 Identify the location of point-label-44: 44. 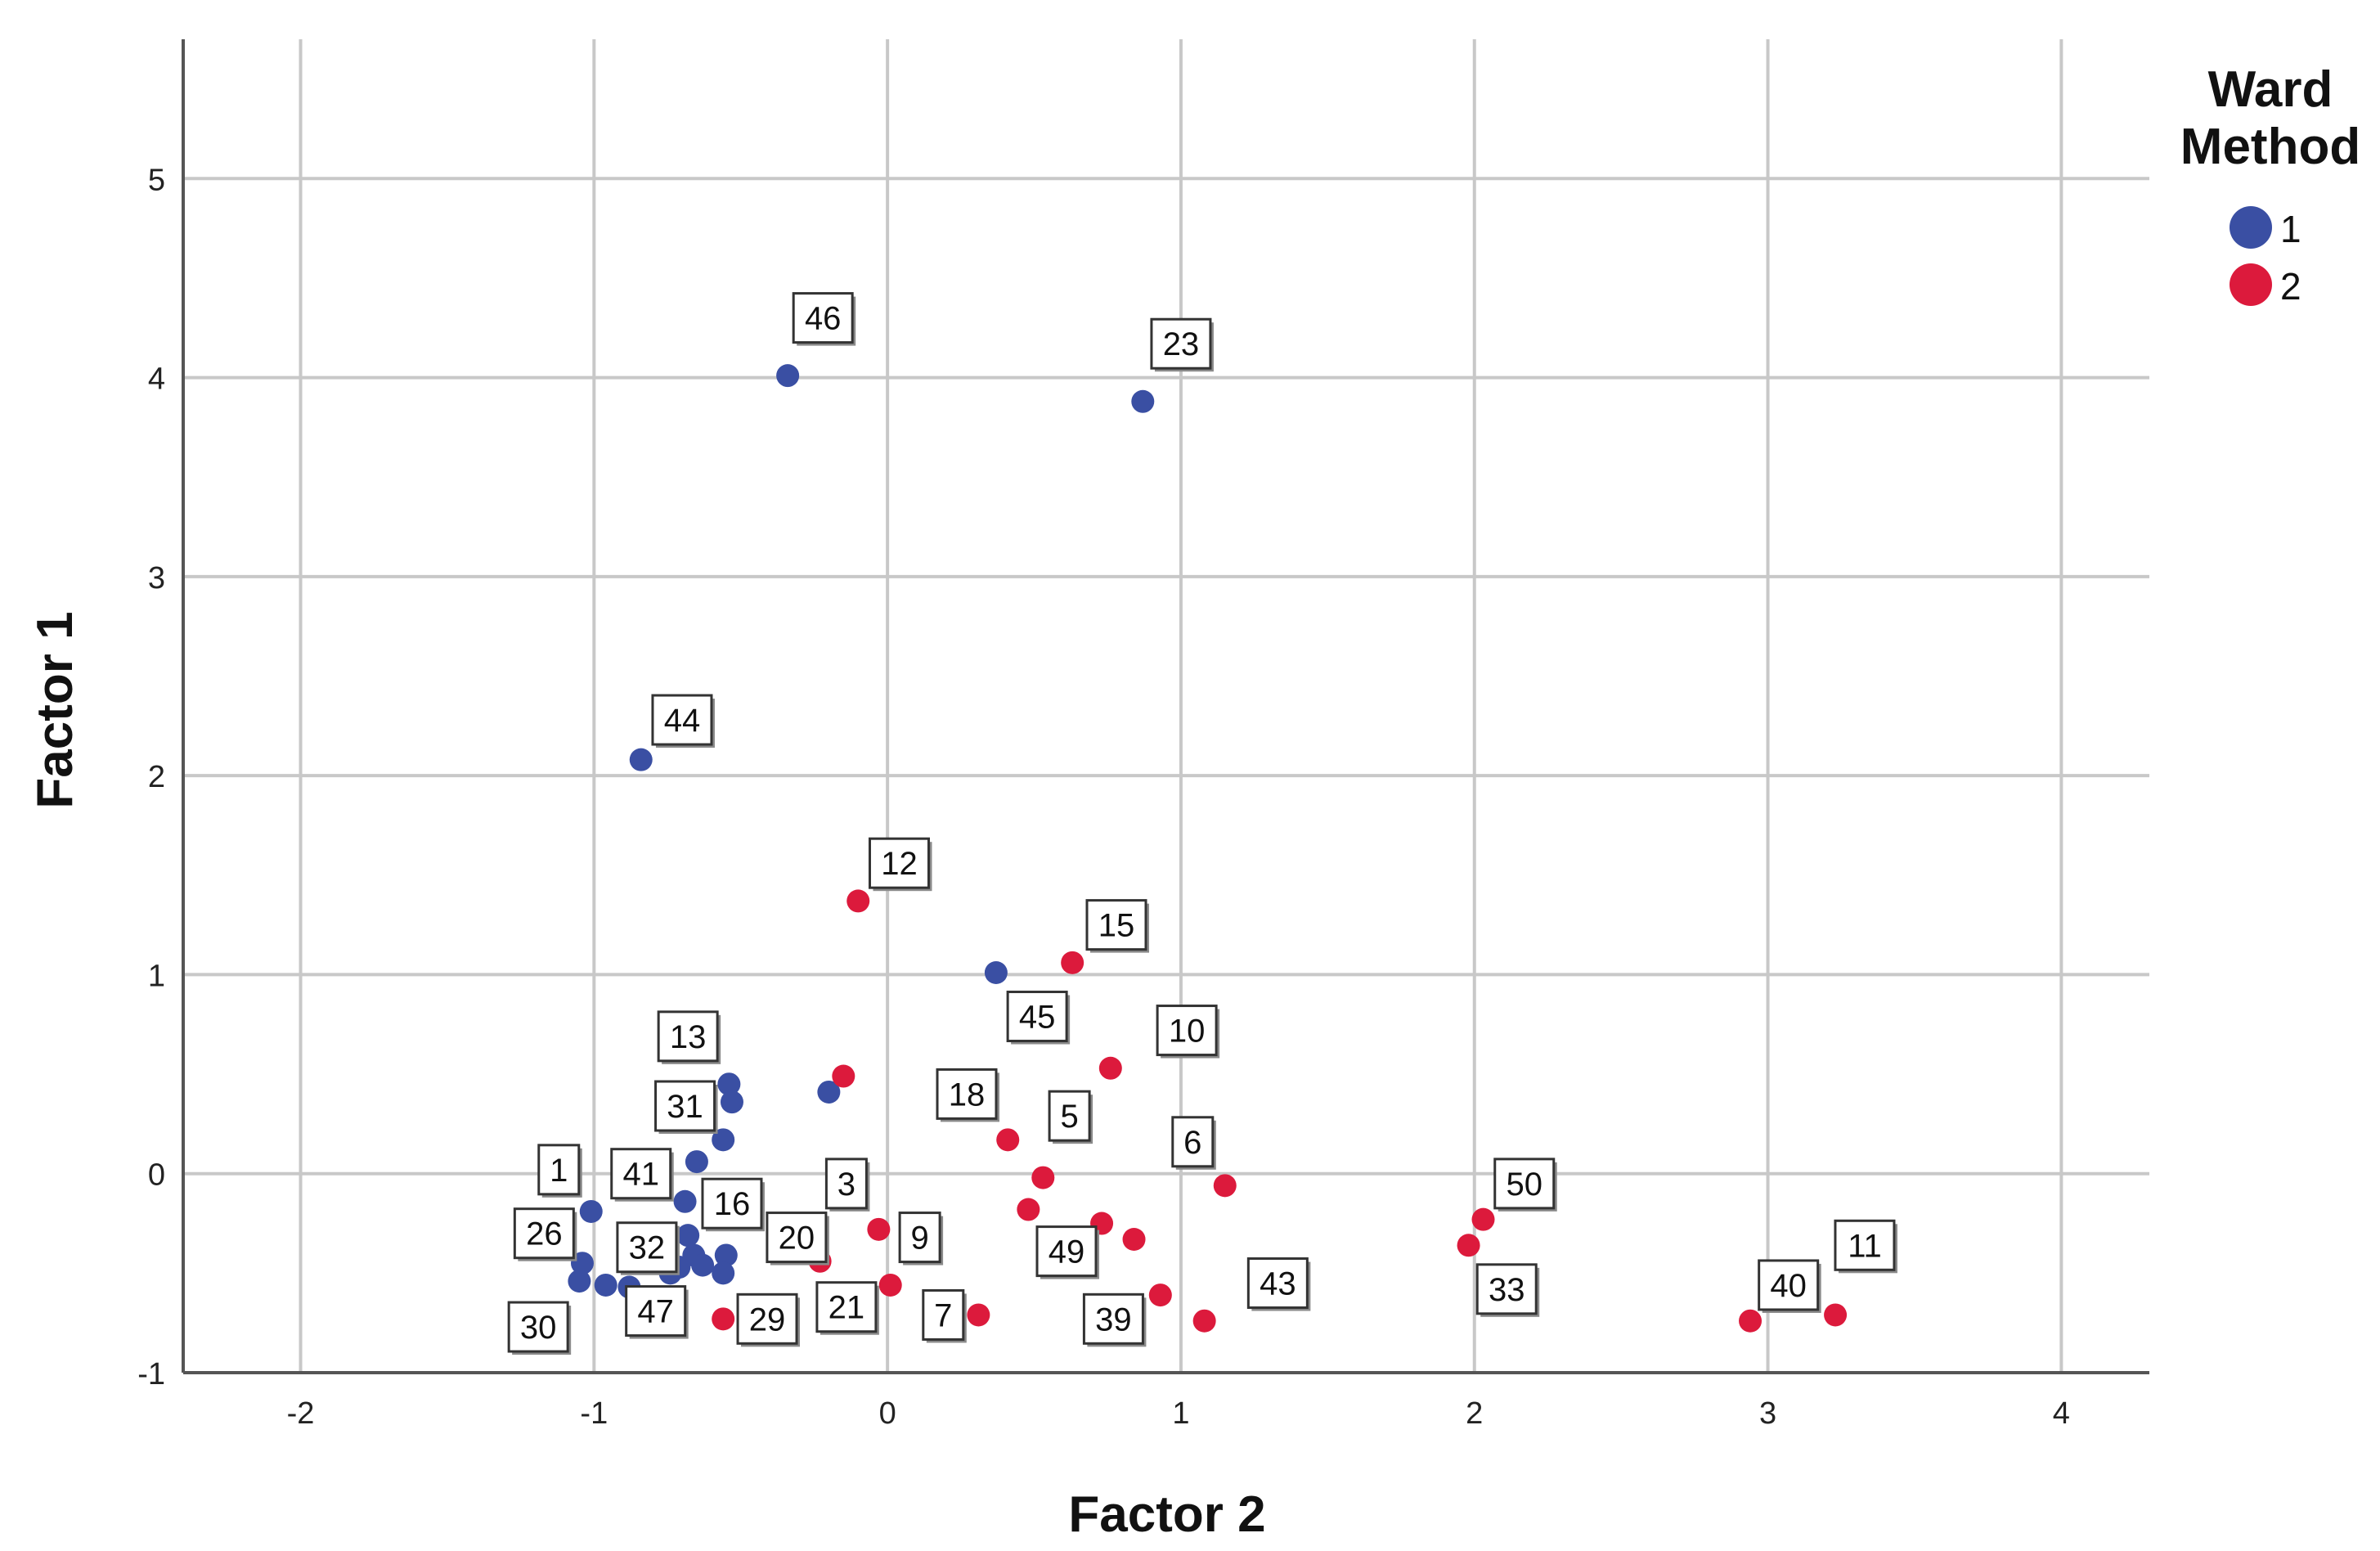
(683, 721).